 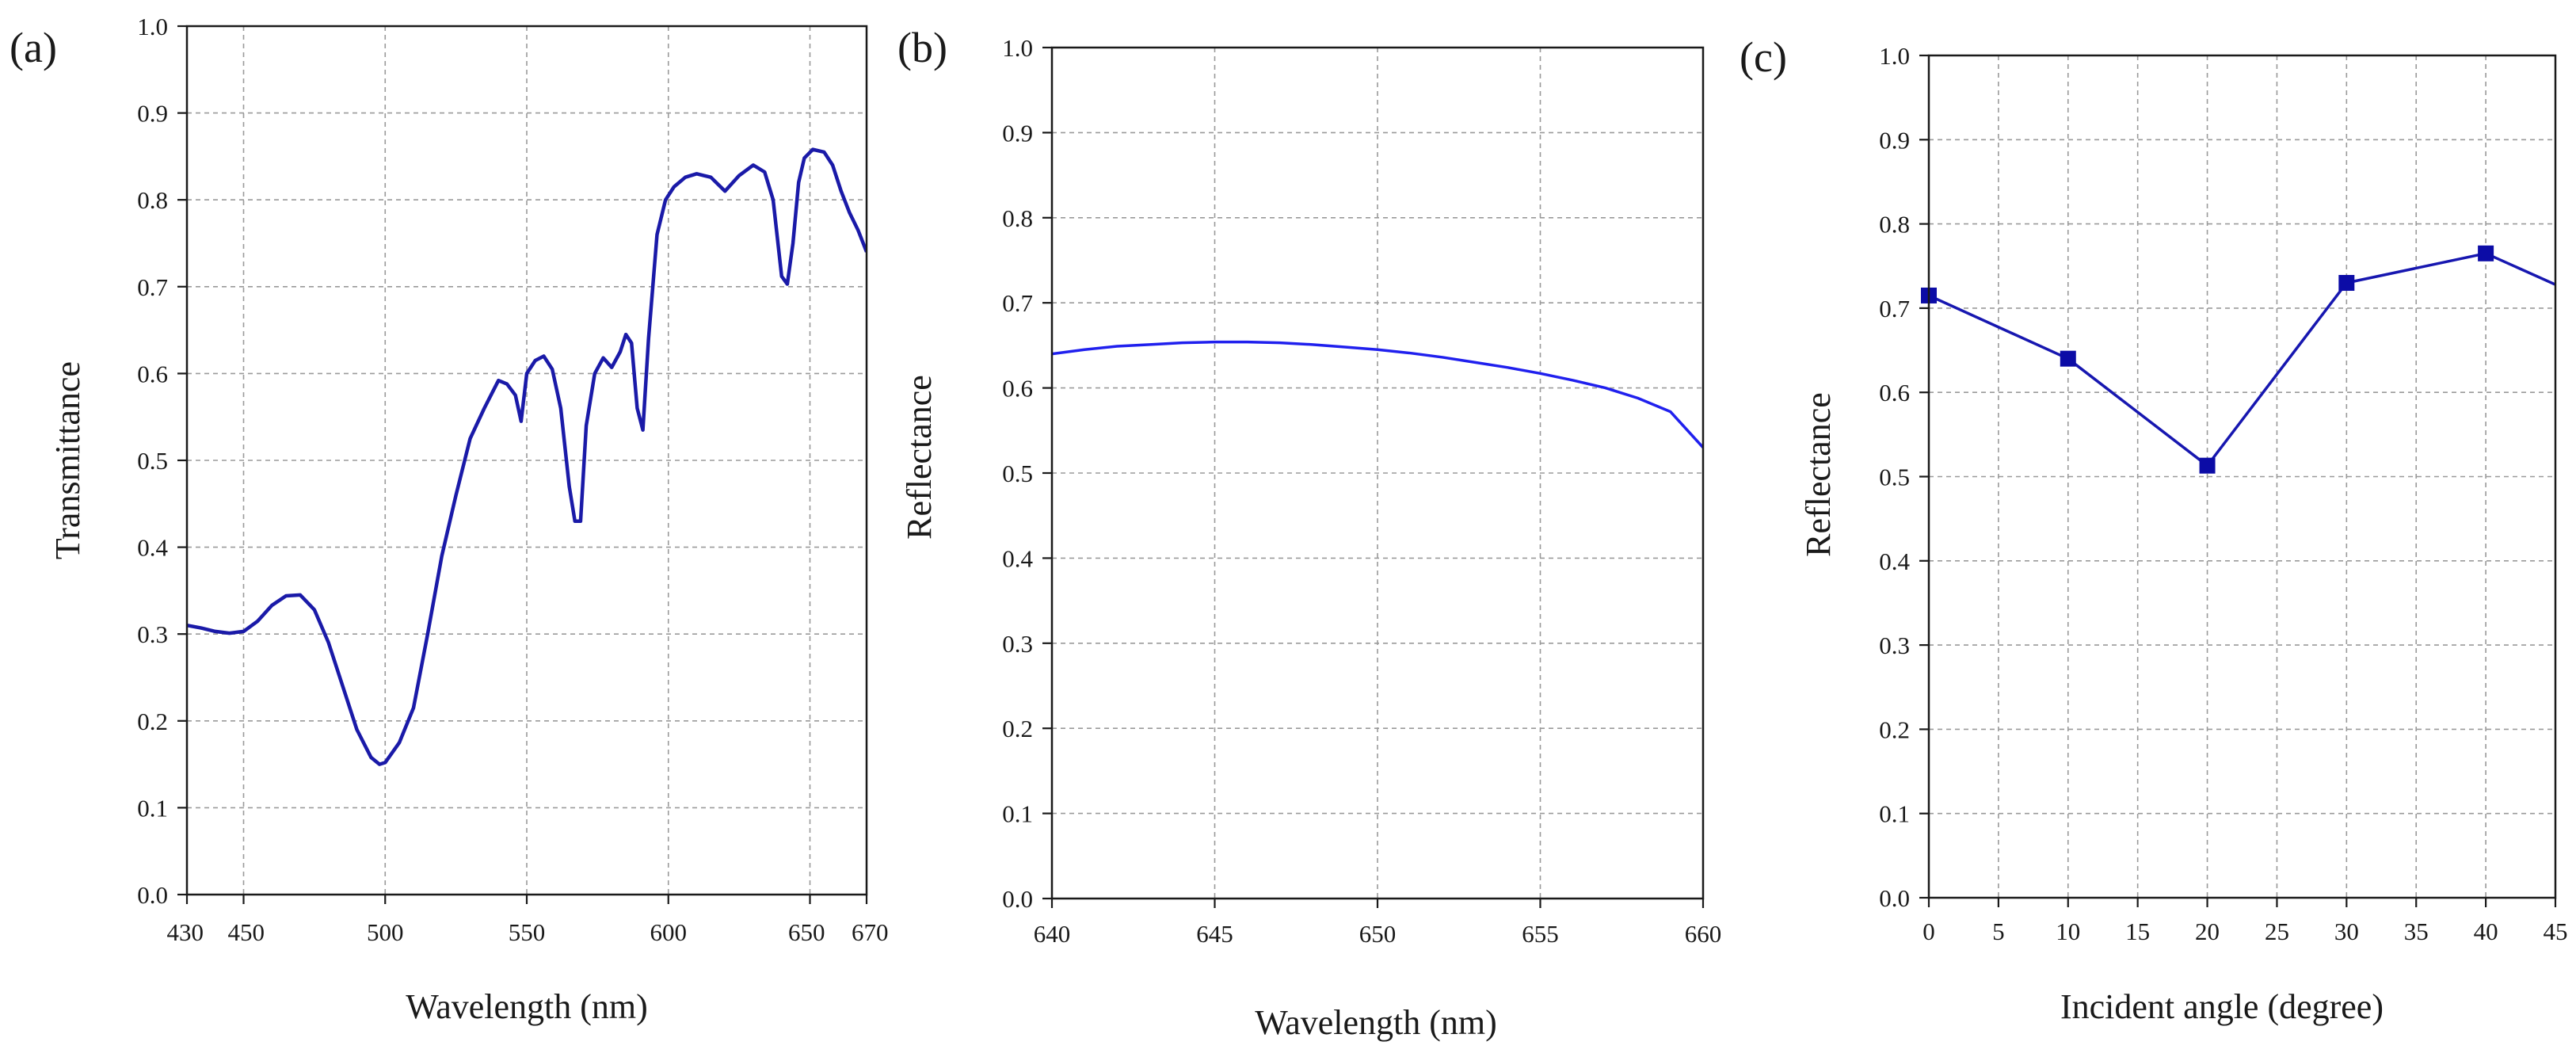 I want to click on x-tick-label: 655, so click(x=1540, y=934).